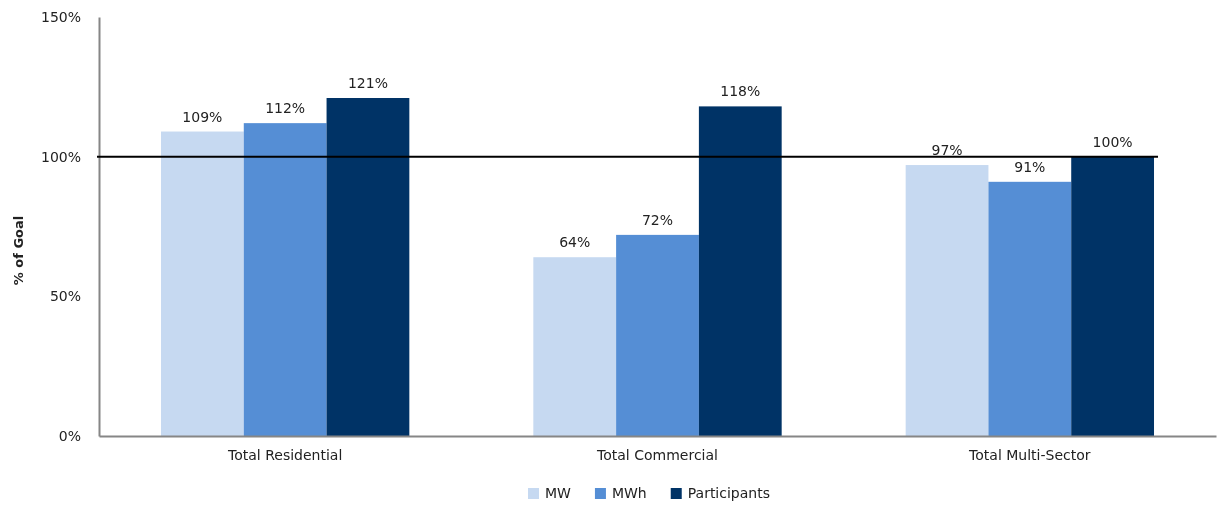 The width and height of the screenshot is (1218, 506). What do you see at coordinates (18, 250) in the screenshot?
I see `y-axis-title: % of Goal` at bounding box center [18, 250].